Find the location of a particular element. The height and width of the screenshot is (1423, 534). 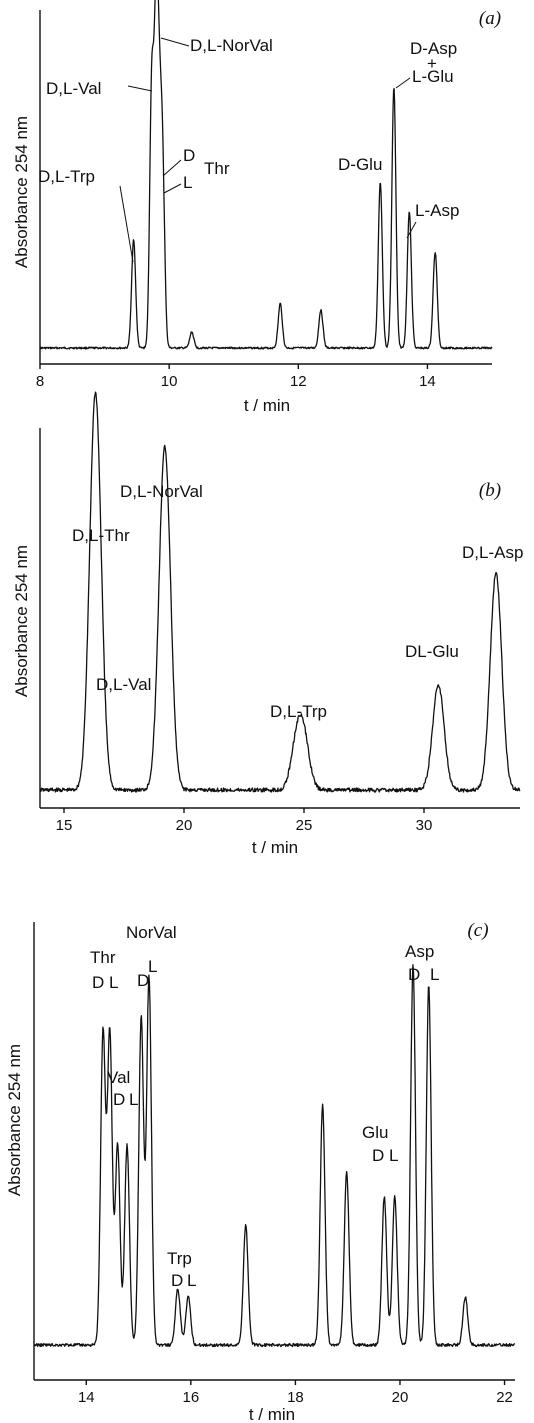

panel-a-label: (a) is located at coordinates (490, 18).